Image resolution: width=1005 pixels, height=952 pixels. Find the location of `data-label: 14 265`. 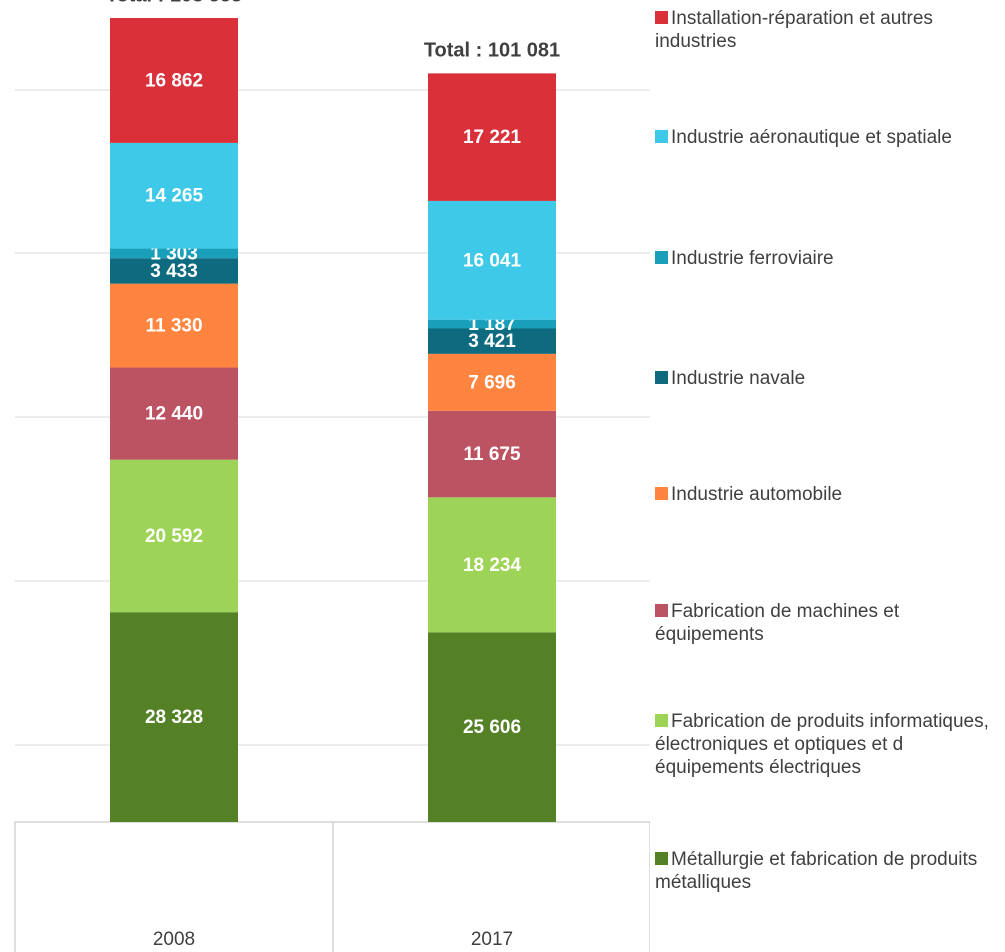

data-label: 14 265 is located at coordinates (174, 196).